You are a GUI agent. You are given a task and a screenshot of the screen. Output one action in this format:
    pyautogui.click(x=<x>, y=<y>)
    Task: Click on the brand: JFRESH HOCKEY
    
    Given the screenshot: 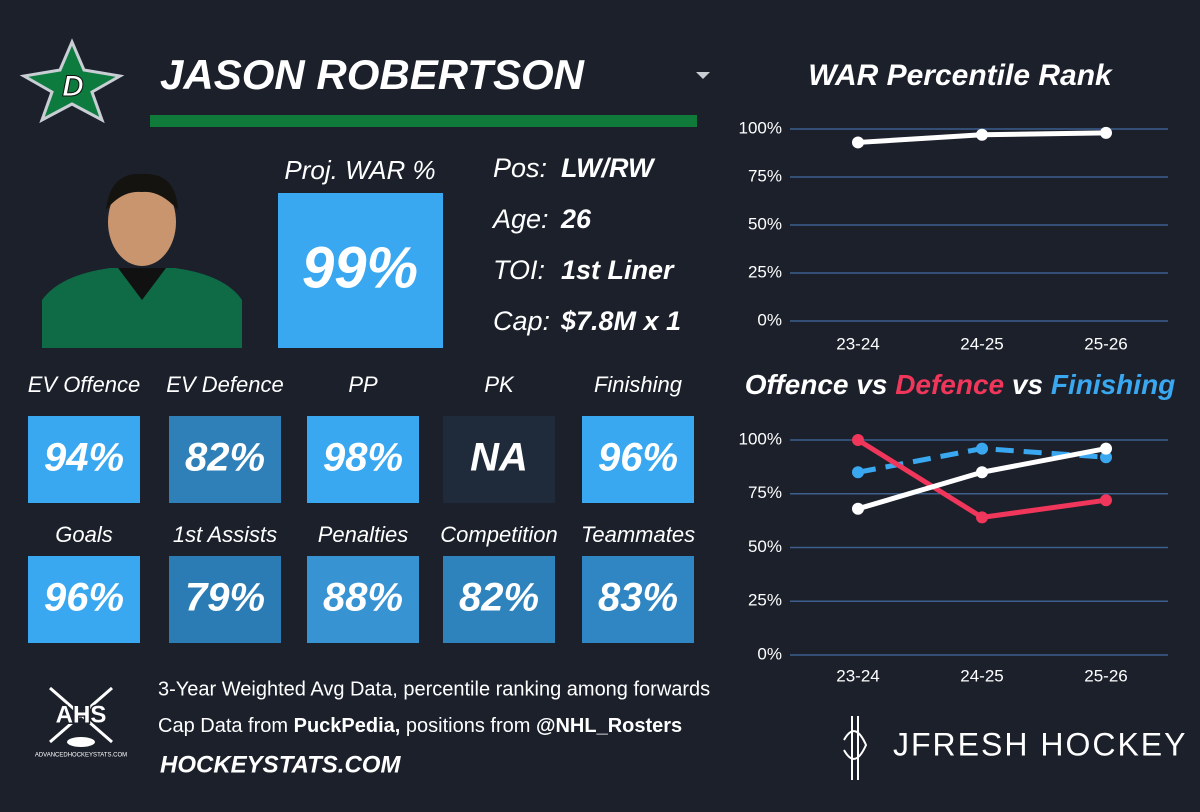 What is the action you would take?
    pyautogui.click(x=1040, y=744)
    